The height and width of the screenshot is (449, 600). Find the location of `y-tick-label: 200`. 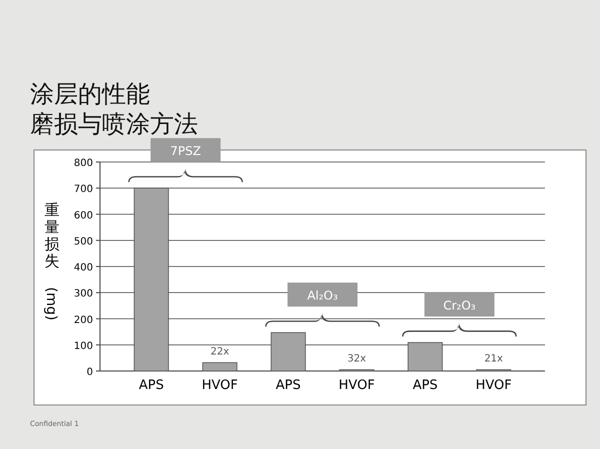

y-tick-label: 200 is located at coordinates (83, 320).